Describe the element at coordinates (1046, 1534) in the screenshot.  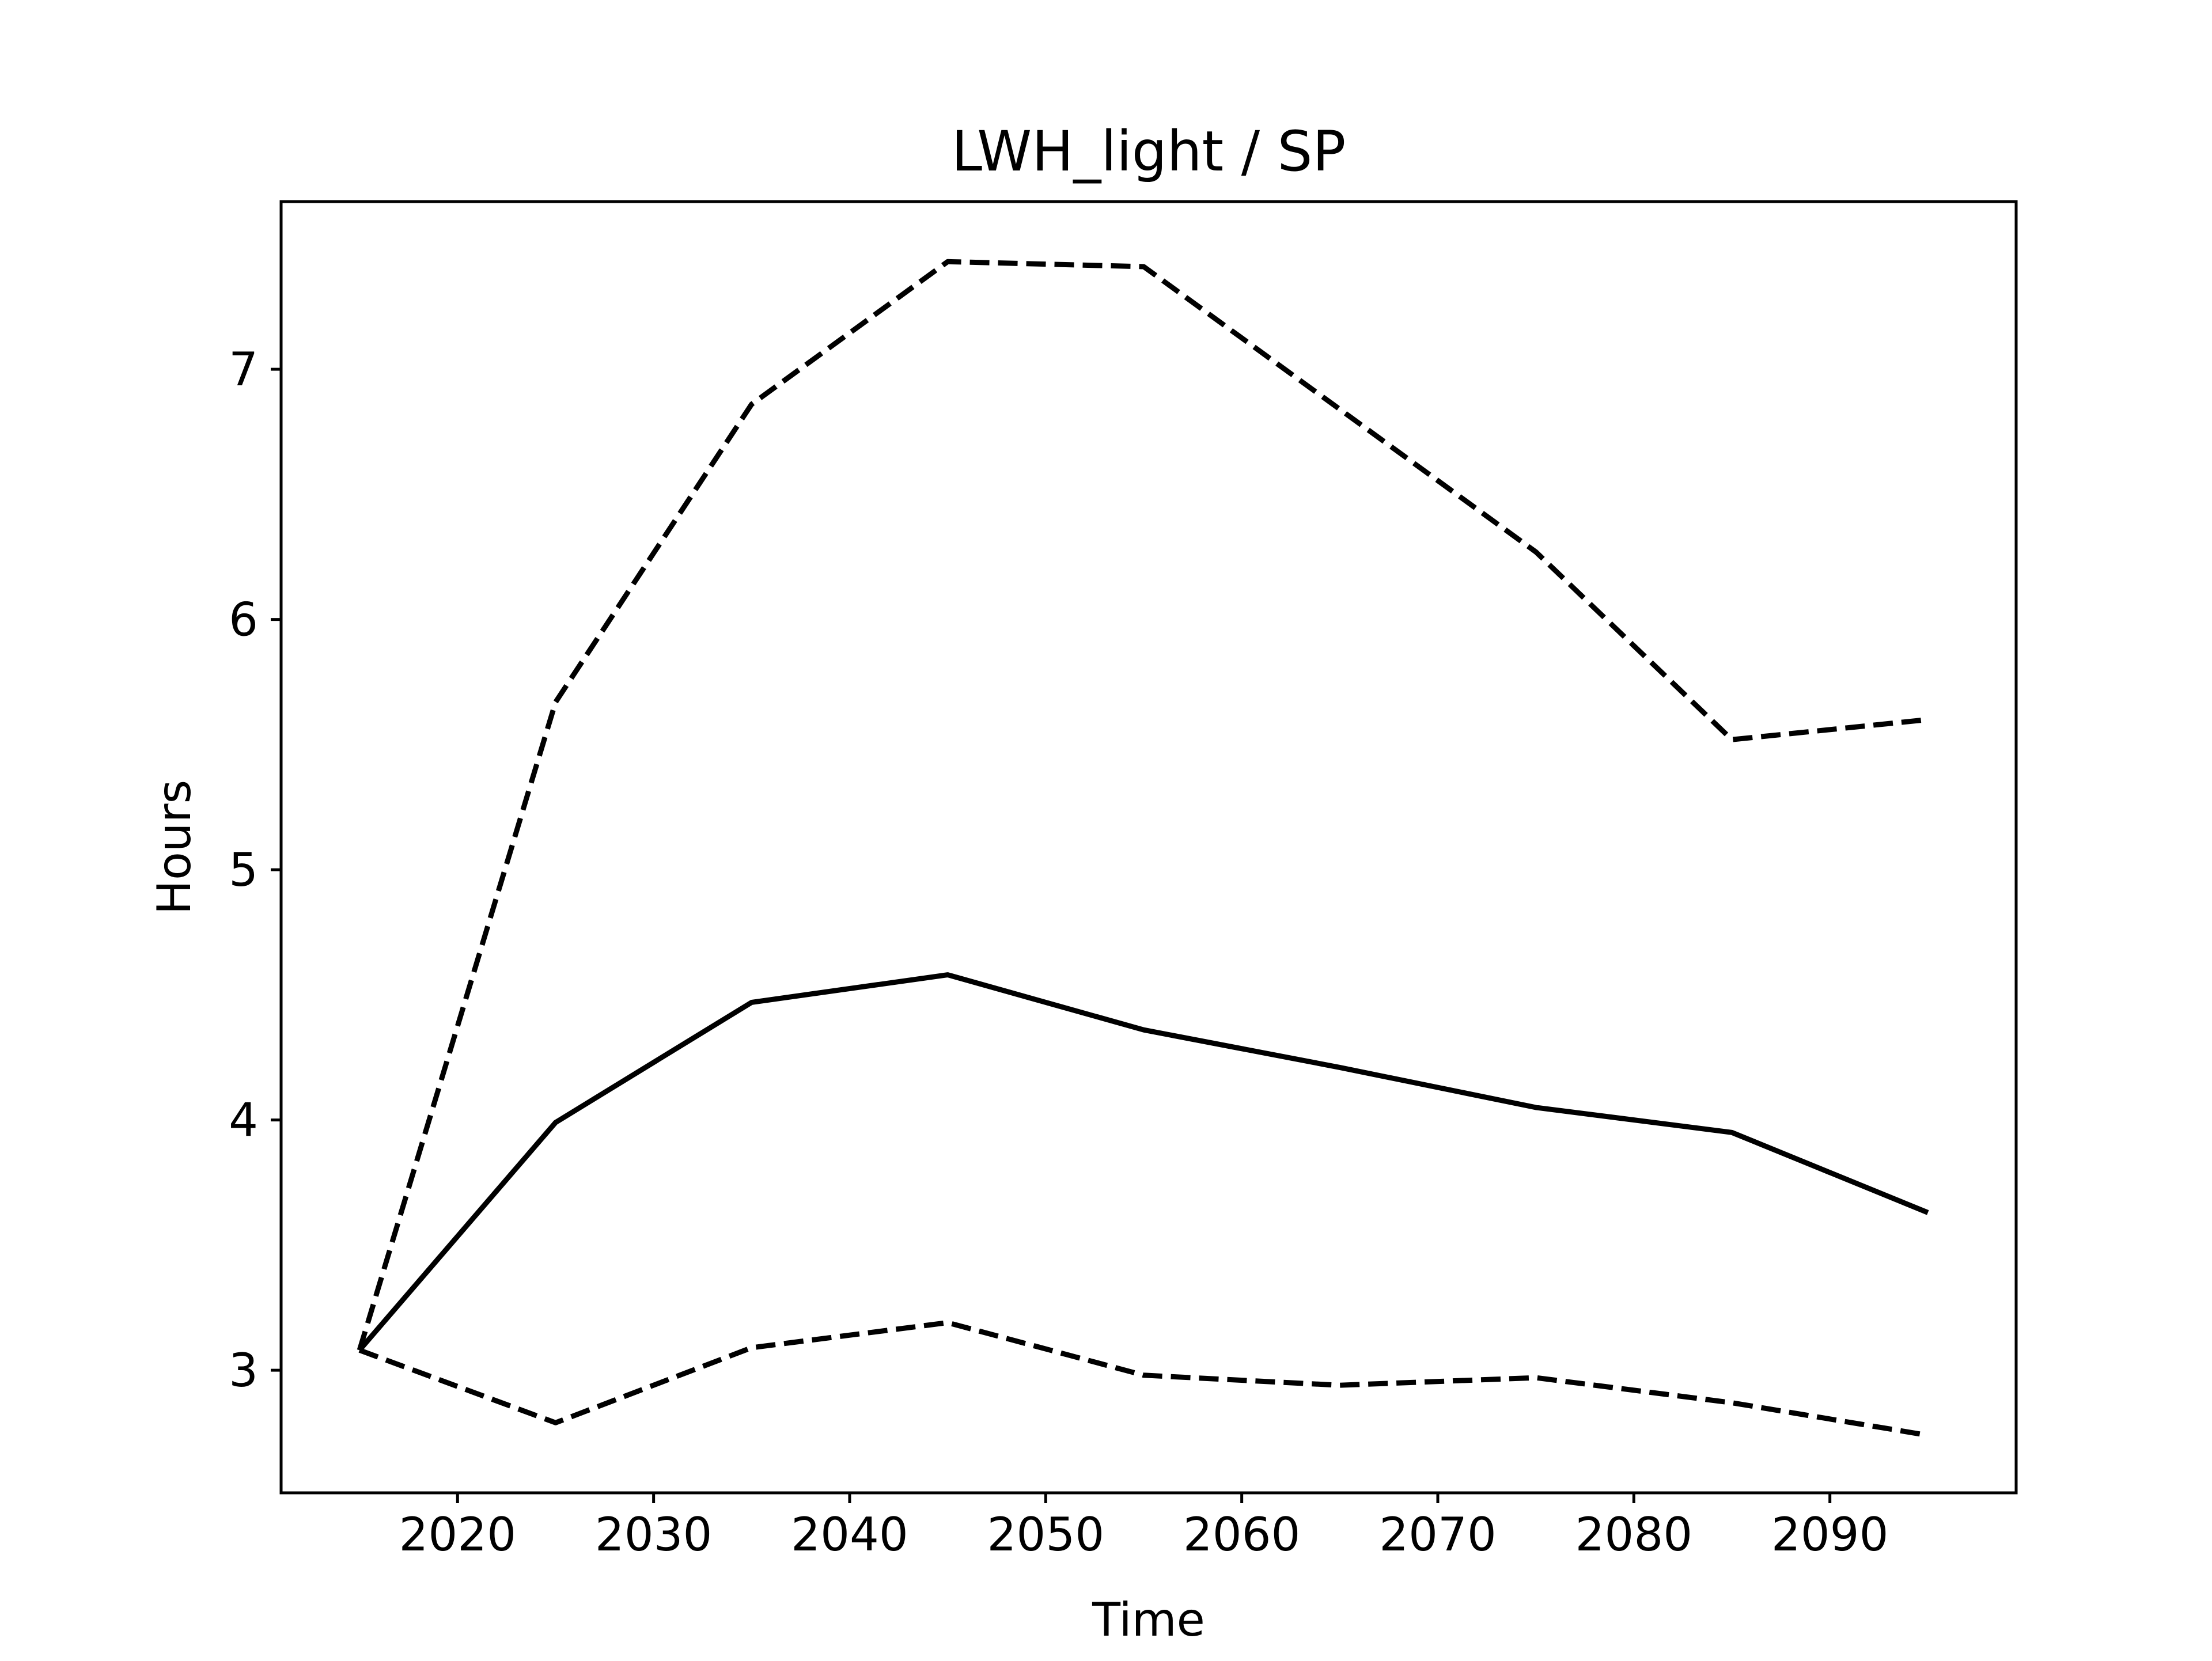
I see `x-tick-label: 2050` at that location.